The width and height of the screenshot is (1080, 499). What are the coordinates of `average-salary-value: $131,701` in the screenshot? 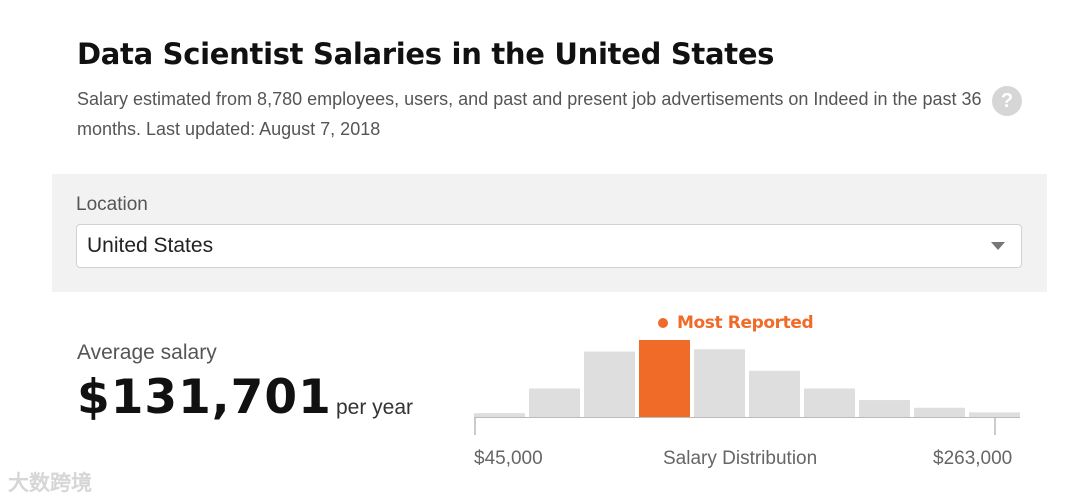 It's located at (204, 397).